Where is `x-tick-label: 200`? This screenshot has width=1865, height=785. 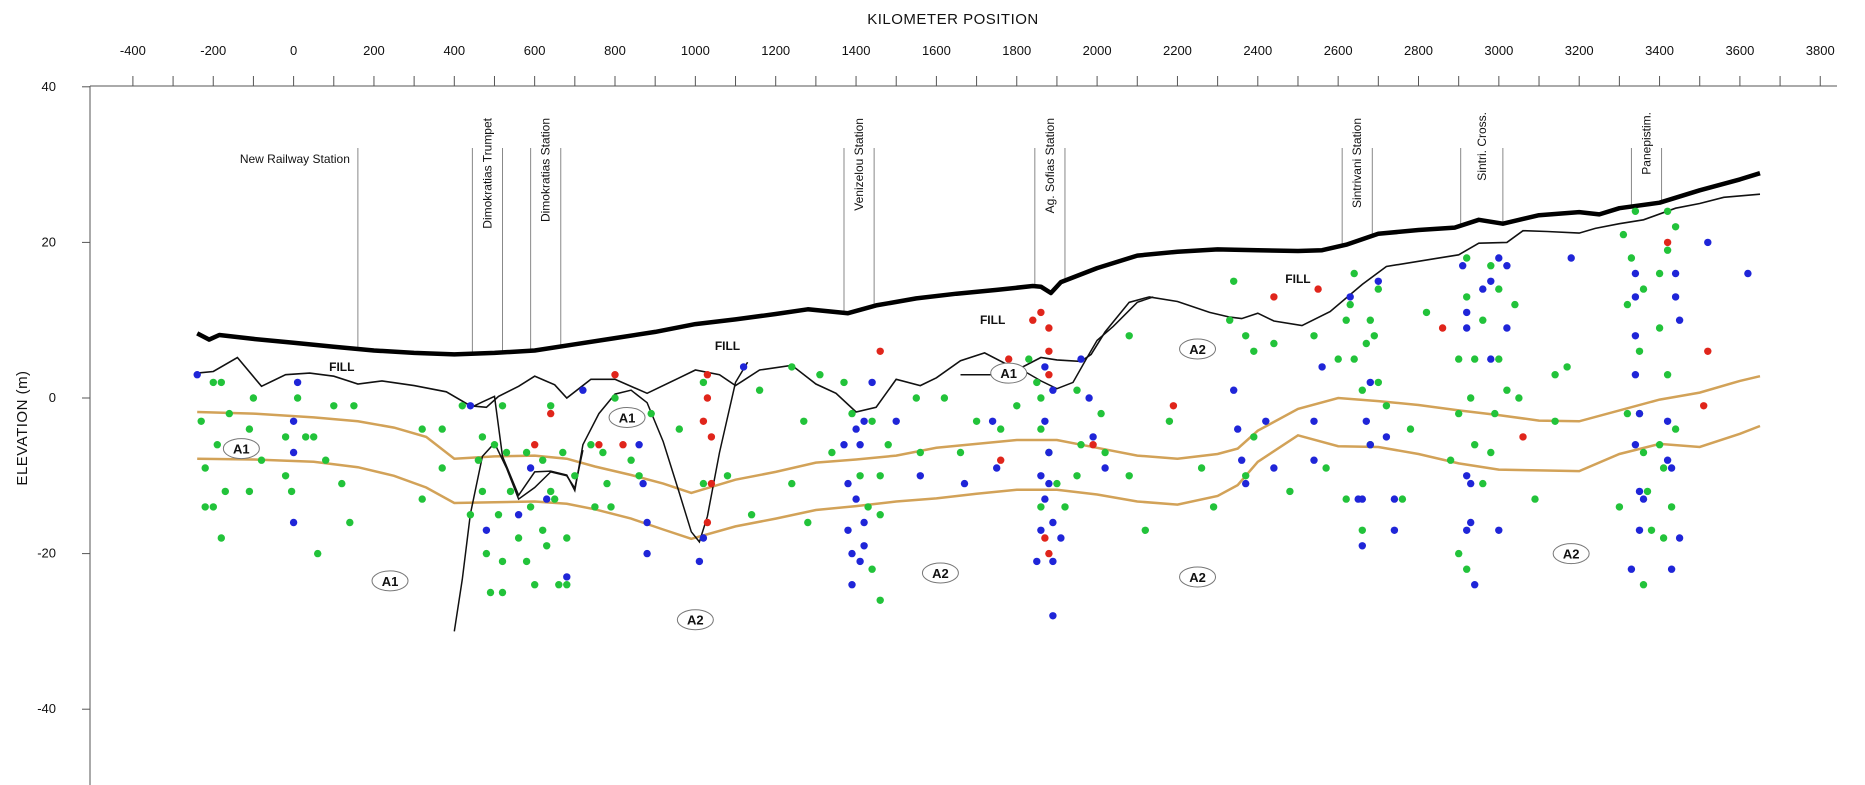
x-tick-label: 200 is located at coordinates (374, 50).